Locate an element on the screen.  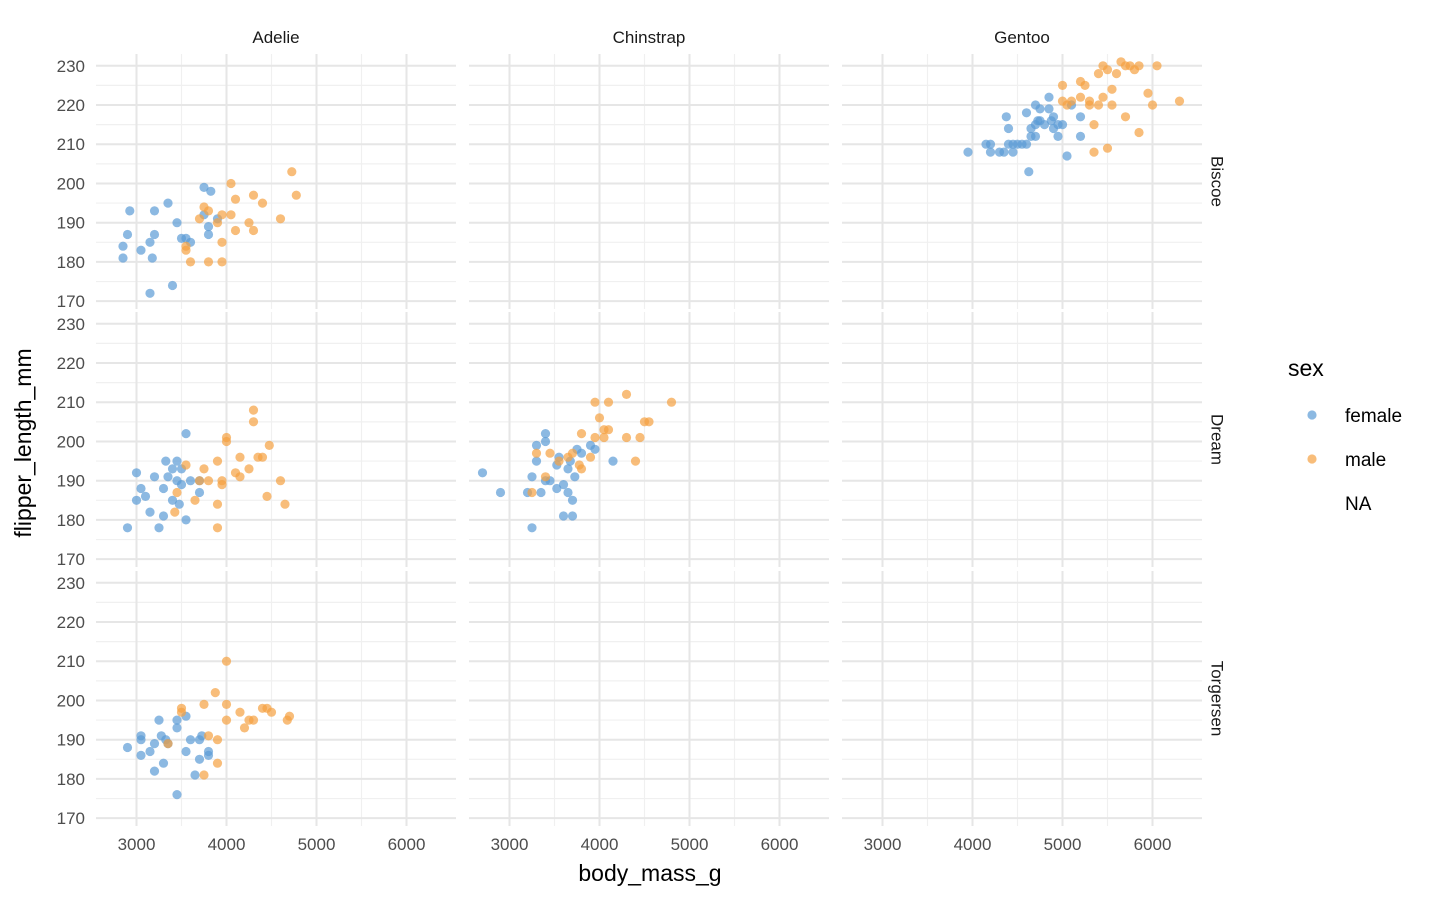
facet-column-label: Adelie is located at coordinates (275, 37).